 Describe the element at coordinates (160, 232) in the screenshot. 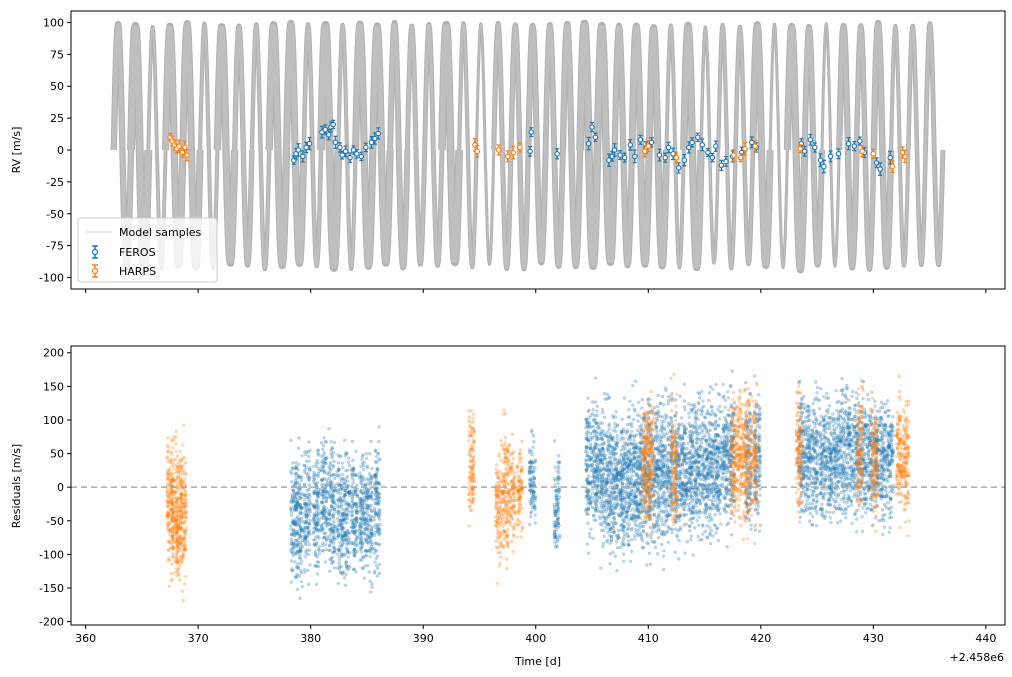

I see `legend-model-label: Model samples` at that location.